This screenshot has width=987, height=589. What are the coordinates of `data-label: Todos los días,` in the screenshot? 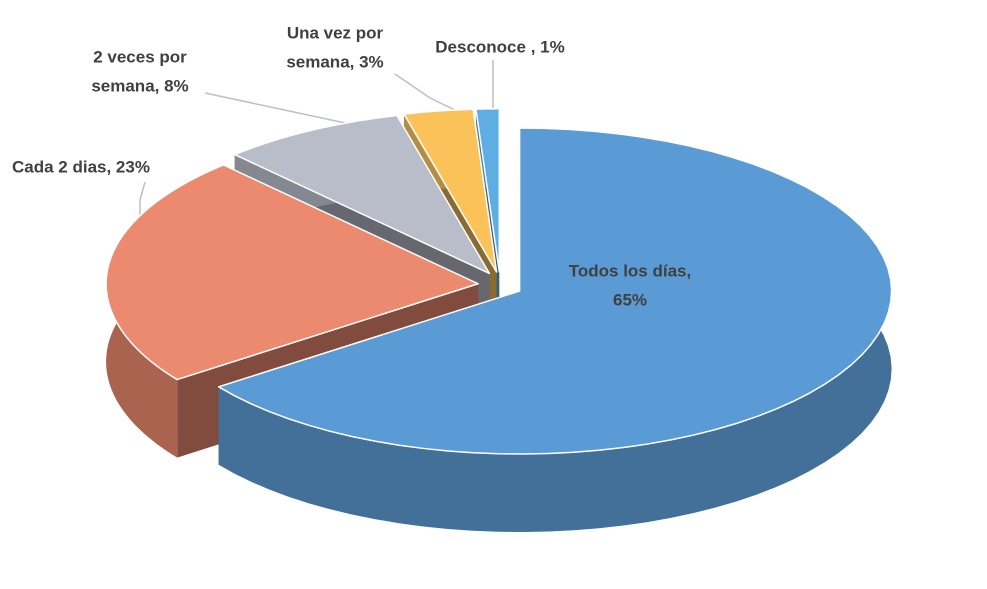 It's located at (630, 270).